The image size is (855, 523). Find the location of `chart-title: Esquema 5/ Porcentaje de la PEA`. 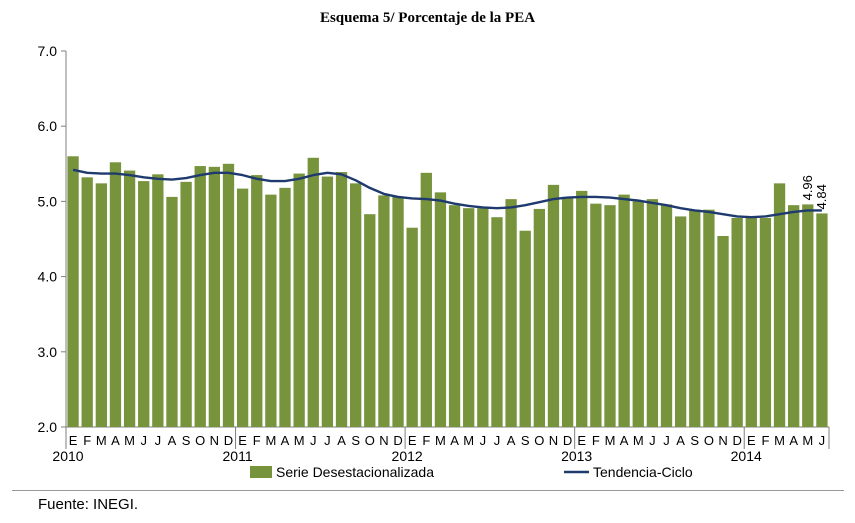

chart-title: Esquema 5/ Porcentaje de la PEA is located at coordinates (427, 18).